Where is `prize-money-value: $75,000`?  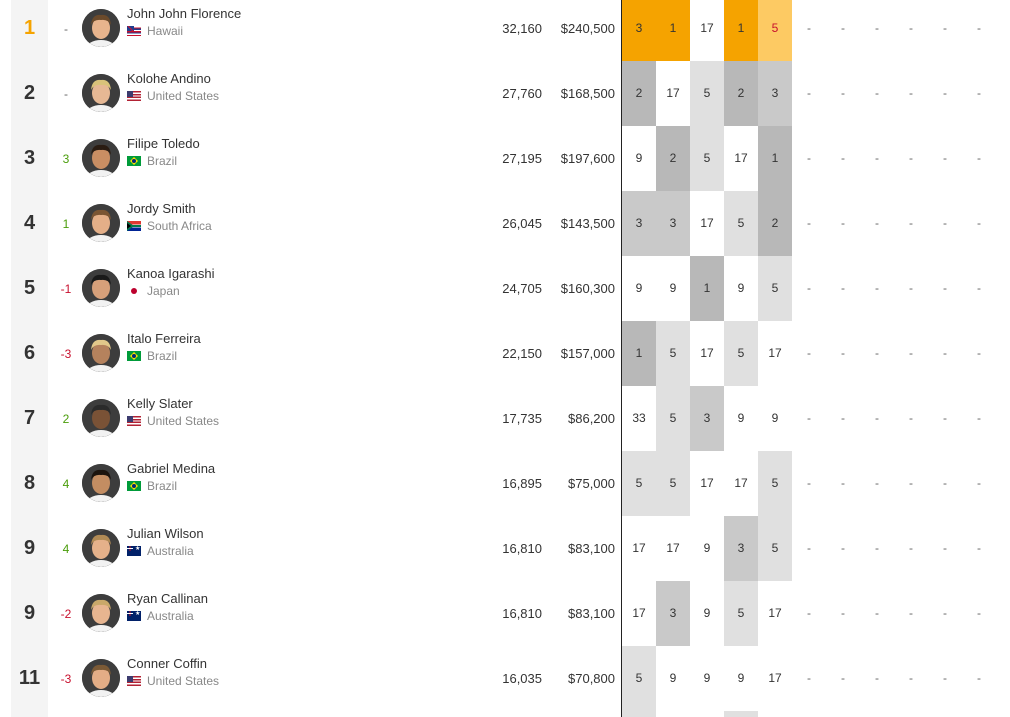 prize-money-value: $75,000 is located at coordinates (591, 483).